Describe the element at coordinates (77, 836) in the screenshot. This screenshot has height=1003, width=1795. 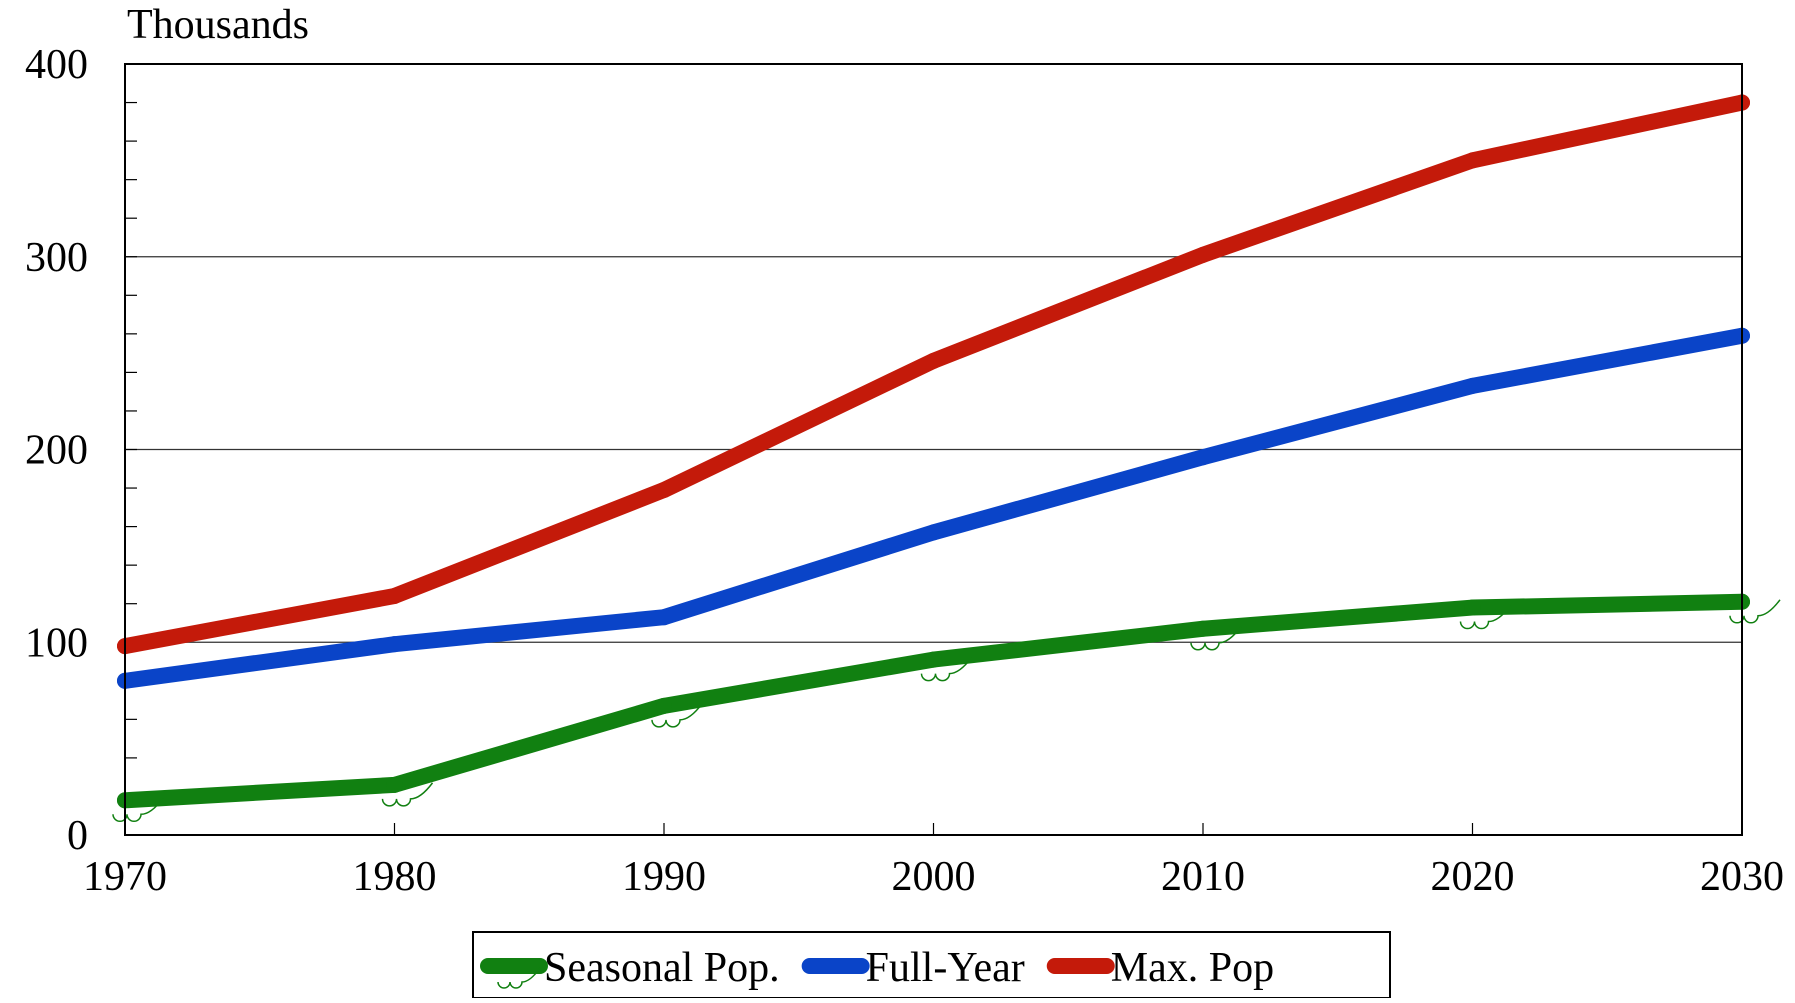
I see `y-tick-label: 0` at that location.